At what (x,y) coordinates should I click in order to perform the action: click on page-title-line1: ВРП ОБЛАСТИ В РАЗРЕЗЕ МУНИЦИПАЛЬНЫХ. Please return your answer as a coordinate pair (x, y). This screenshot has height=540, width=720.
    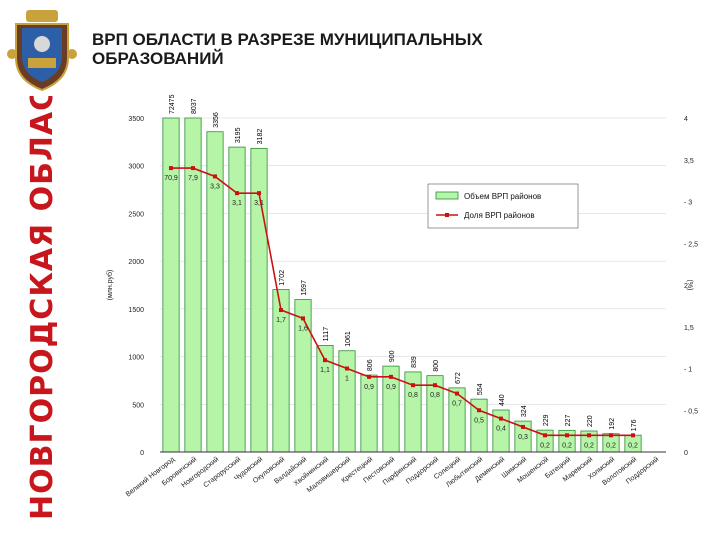
    Looking at the image, I should click on (287, 39).